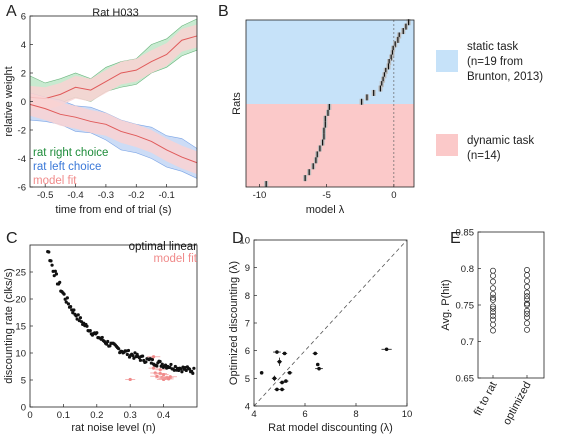  What do you see at coordinates (467, 269) in the screenshot?
I see `y-tick-label: 0.8` at bounding box center [467, 269].